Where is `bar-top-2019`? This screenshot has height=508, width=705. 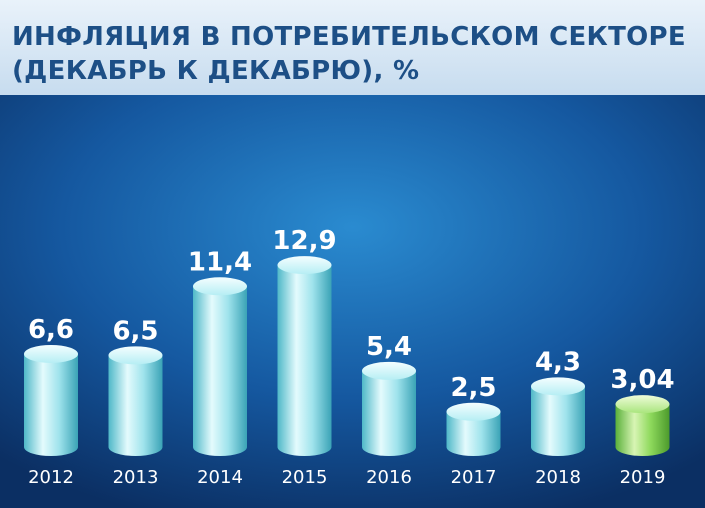 bar-top-2019 is located at coordinates (642, 404).